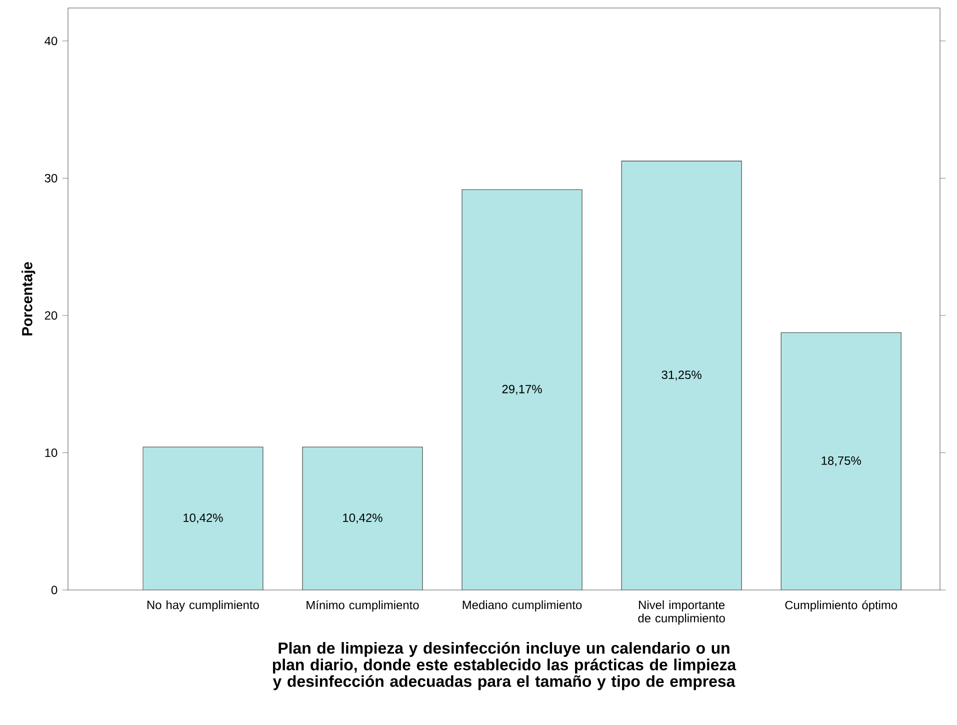 The width and height of the screenshot is (957, 725). What do you see at coordinates (51, 315) in the screenshot?
I see `y-tick-label: 20` at bounding box center [51, 315].